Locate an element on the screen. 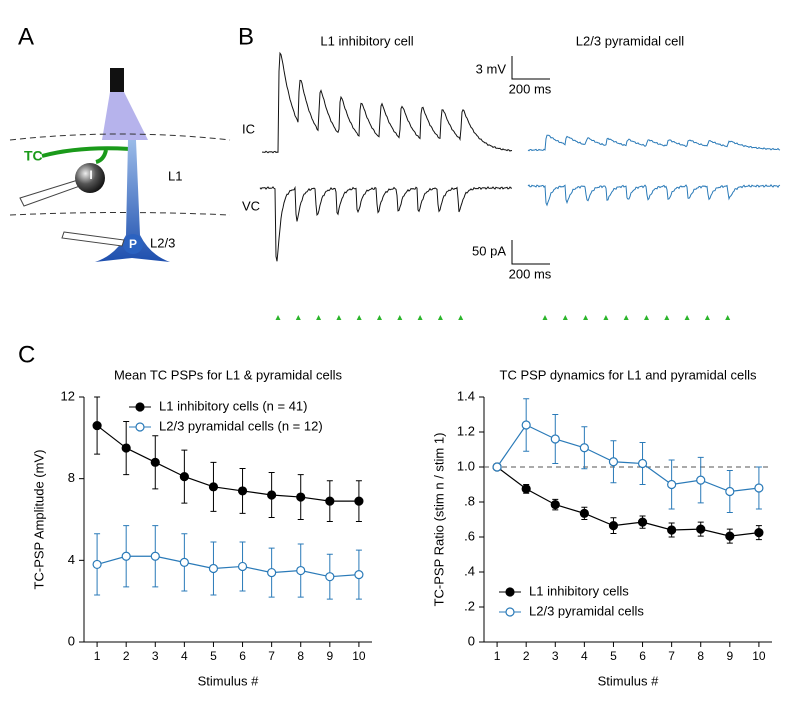 This screenshot has height=704, width=800. pyramidal-cell is located at coordinates (132, 201).